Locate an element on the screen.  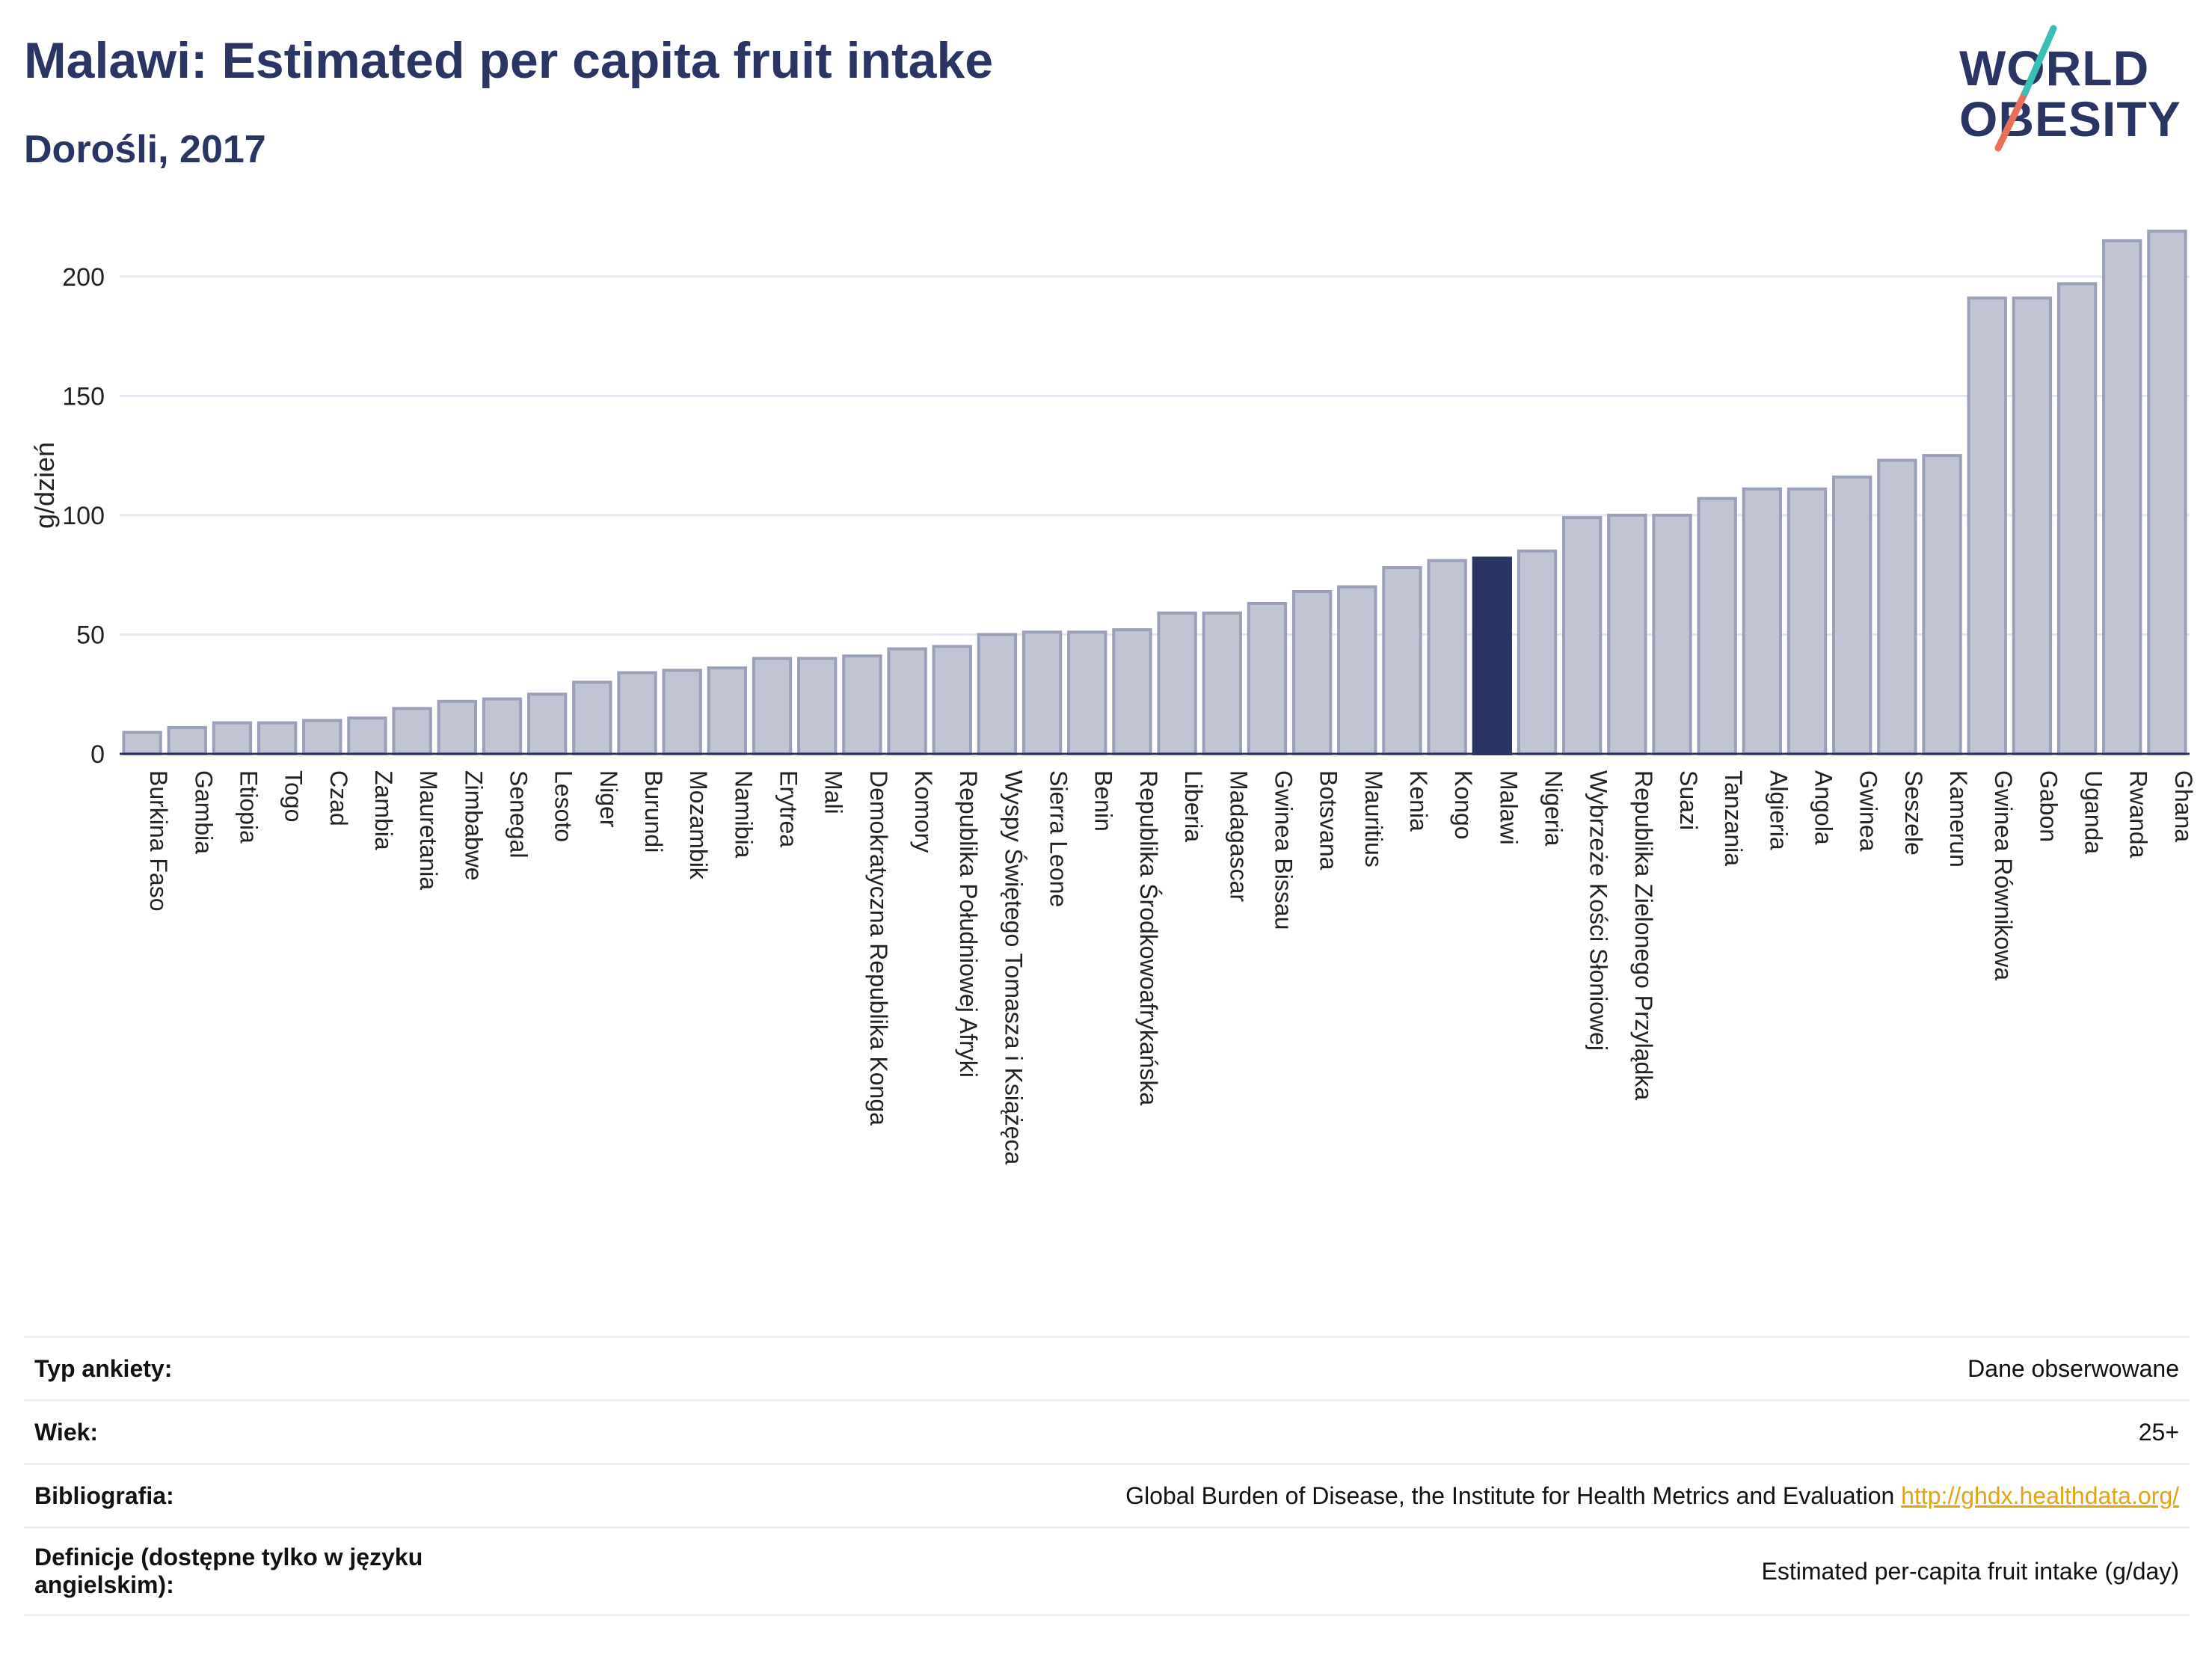
x-tick-label: Komory is located at coordinates (923, 811).